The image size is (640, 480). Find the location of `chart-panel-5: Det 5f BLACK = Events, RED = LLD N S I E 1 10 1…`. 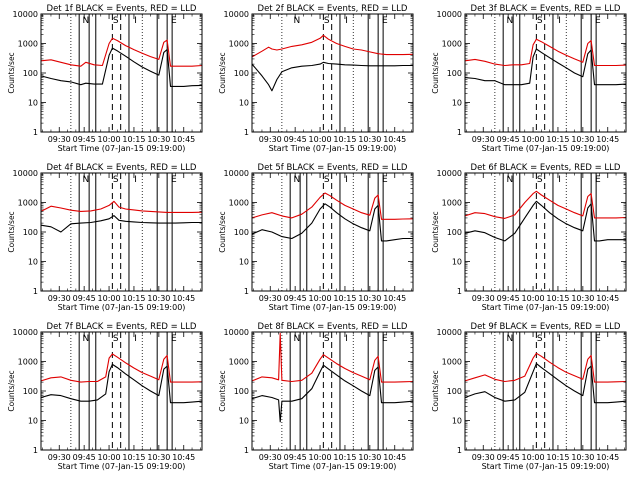

chart-panel-5: Det 5f BLACK = Events, RED = LLD N S I E 1 10 1… is located at coordinates (316, 237).